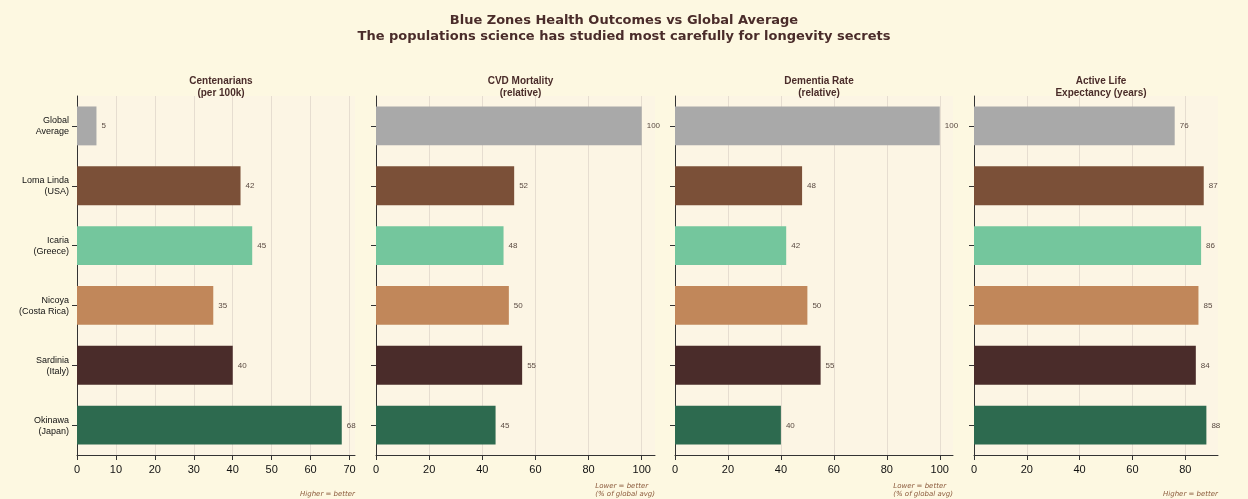 The width and height of the screenshot is (1248, 499). Describe the element at coordinates (51, 246) in the screenshot. I see `y-tick-label: Icaria (Greece)` at that location.